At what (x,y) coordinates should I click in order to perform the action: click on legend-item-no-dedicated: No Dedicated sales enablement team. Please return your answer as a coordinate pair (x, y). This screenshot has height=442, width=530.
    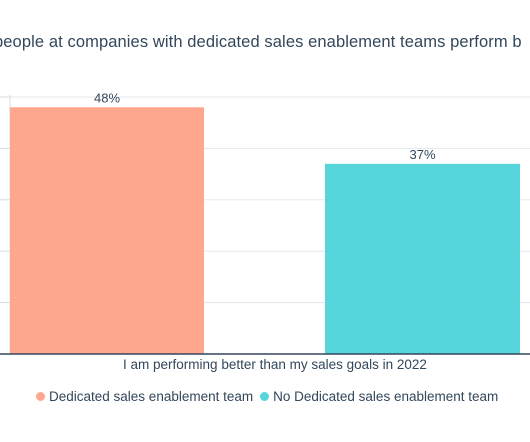
    Looking at the image, I should click on (379, 396).